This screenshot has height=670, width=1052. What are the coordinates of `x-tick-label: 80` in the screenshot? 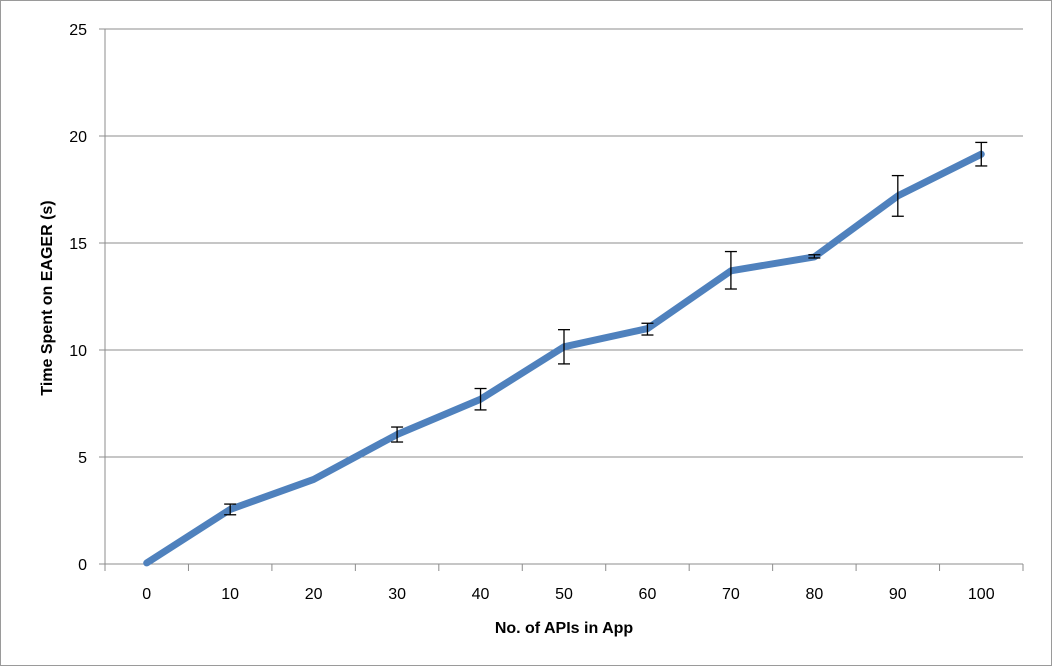 It's located at (814, 594).